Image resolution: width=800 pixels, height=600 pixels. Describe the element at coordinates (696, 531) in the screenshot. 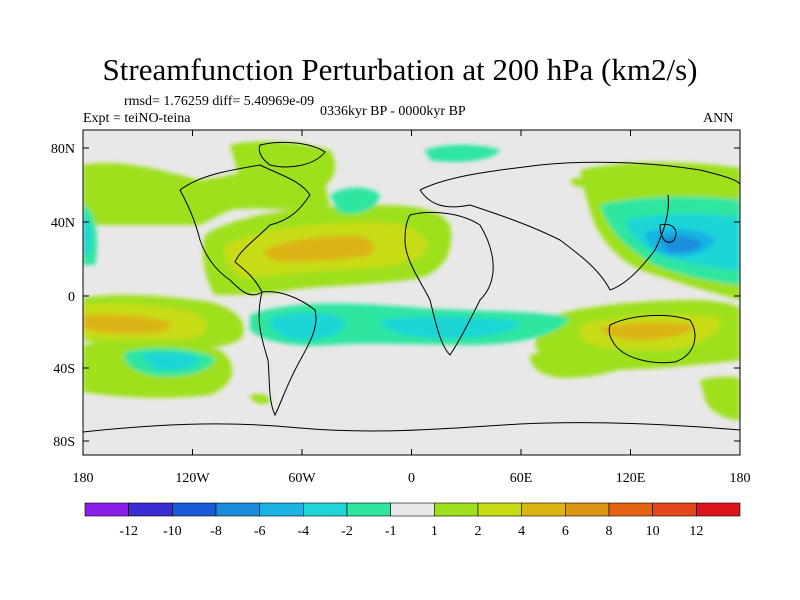

I see `colorbar-label: 12` at that location.